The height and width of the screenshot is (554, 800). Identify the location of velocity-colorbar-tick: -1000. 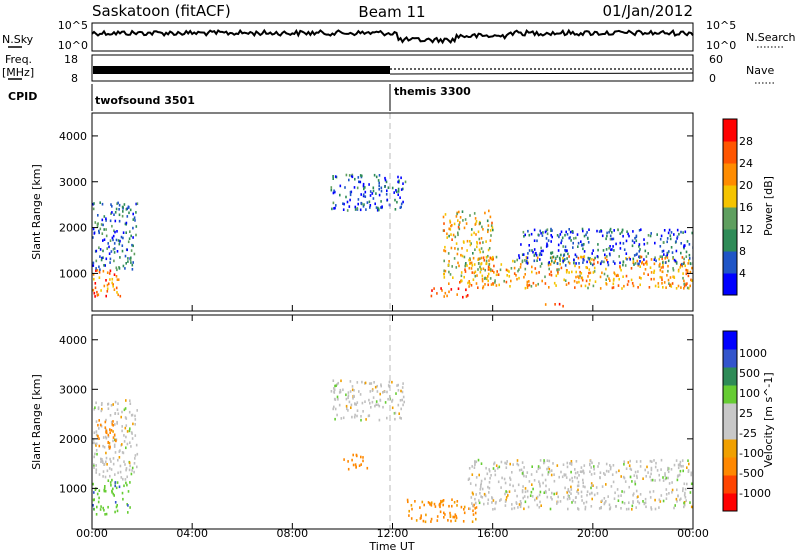
(755, 493).